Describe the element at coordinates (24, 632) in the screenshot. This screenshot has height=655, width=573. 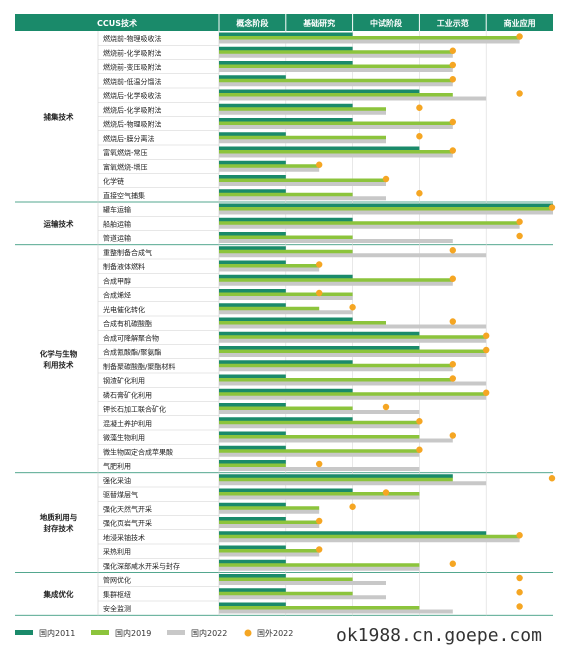
I see `legend-swatch-d2011` at that location.